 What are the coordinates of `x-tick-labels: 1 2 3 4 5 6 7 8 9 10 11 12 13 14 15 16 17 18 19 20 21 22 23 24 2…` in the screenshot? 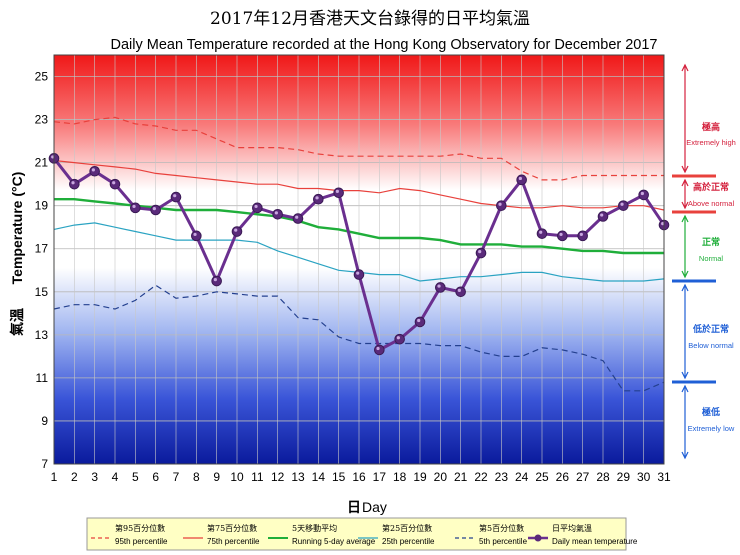 It's located at (361, 477).